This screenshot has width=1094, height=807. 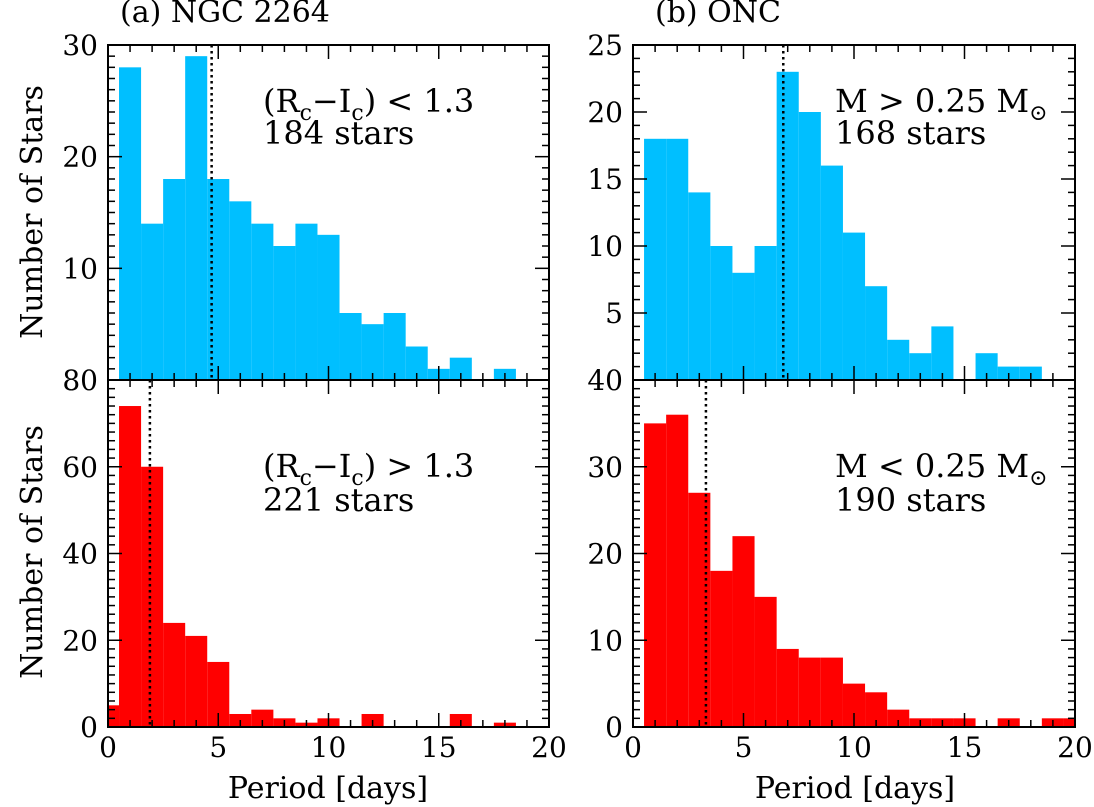 I want to click on panel-star-count: 184 stars, so click(x=338, y=133).